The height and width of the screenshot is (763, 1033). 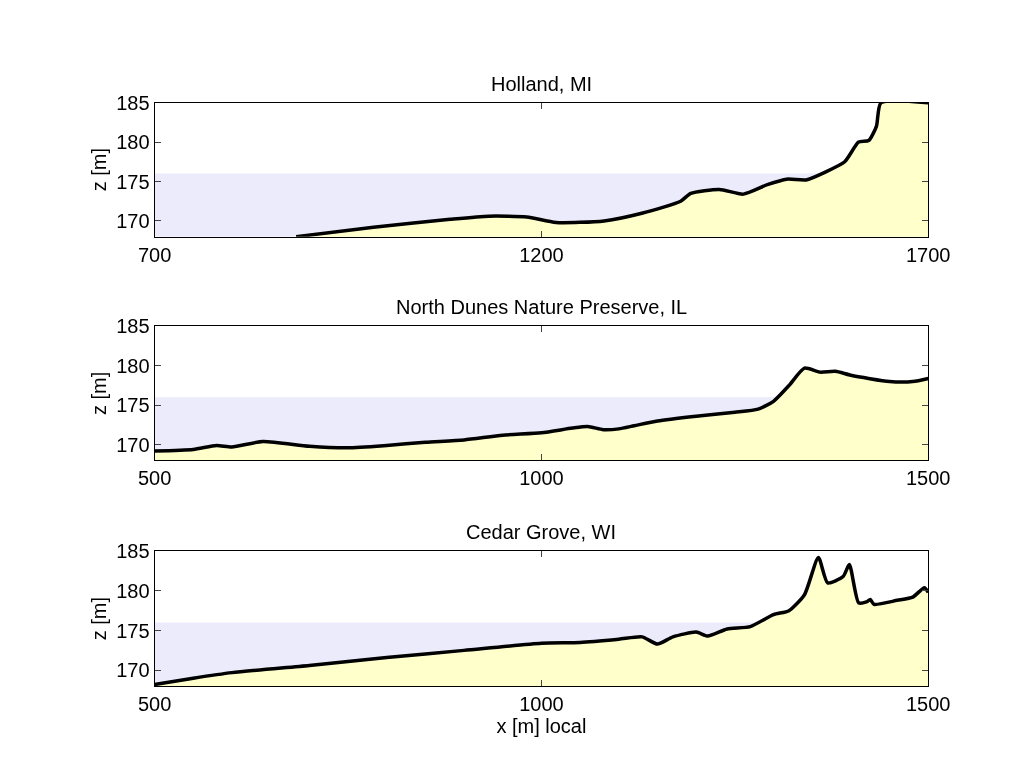 What do you see at coordinates (541, 254) in the screenshot?
I see `x-tick-label: 1200` at bounding box center [541, 254].